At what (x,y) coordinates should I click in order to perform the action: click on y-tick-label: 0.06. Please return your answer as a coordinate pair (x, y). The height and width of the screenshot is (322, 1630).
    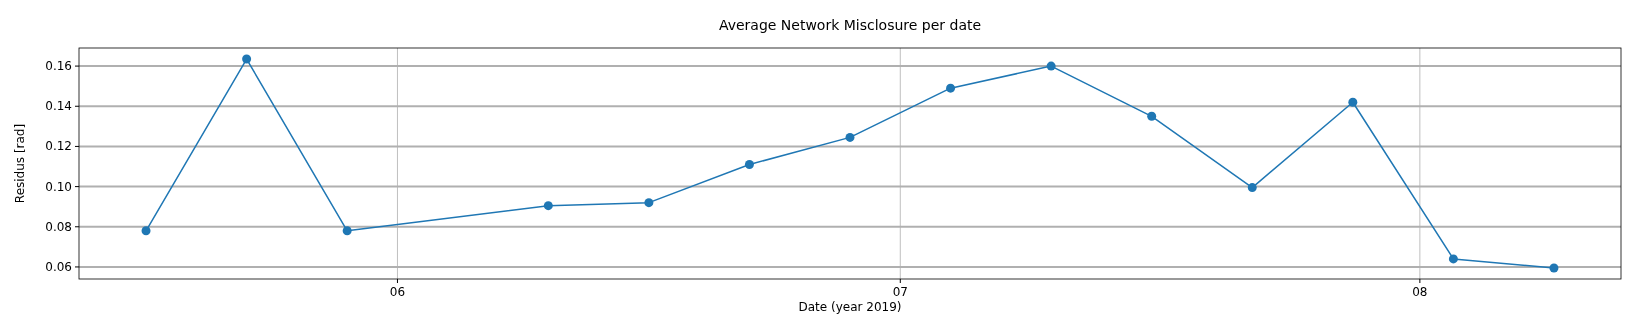
    Looking at the image, I should click on (58, 266).